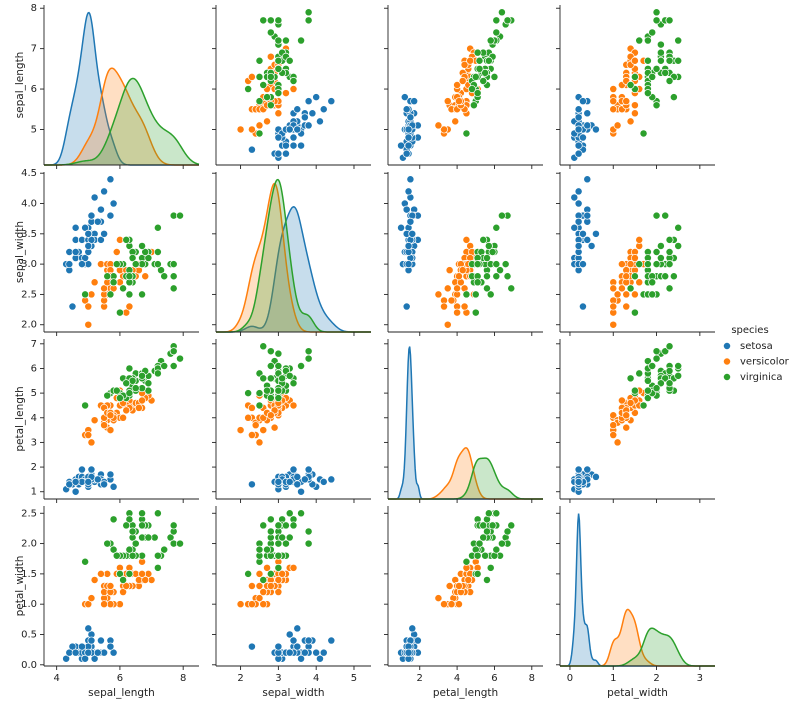  Describe the element at coordinates (29, 665) in the screenshot. I see `y-tick-label: 0.0` at that location.